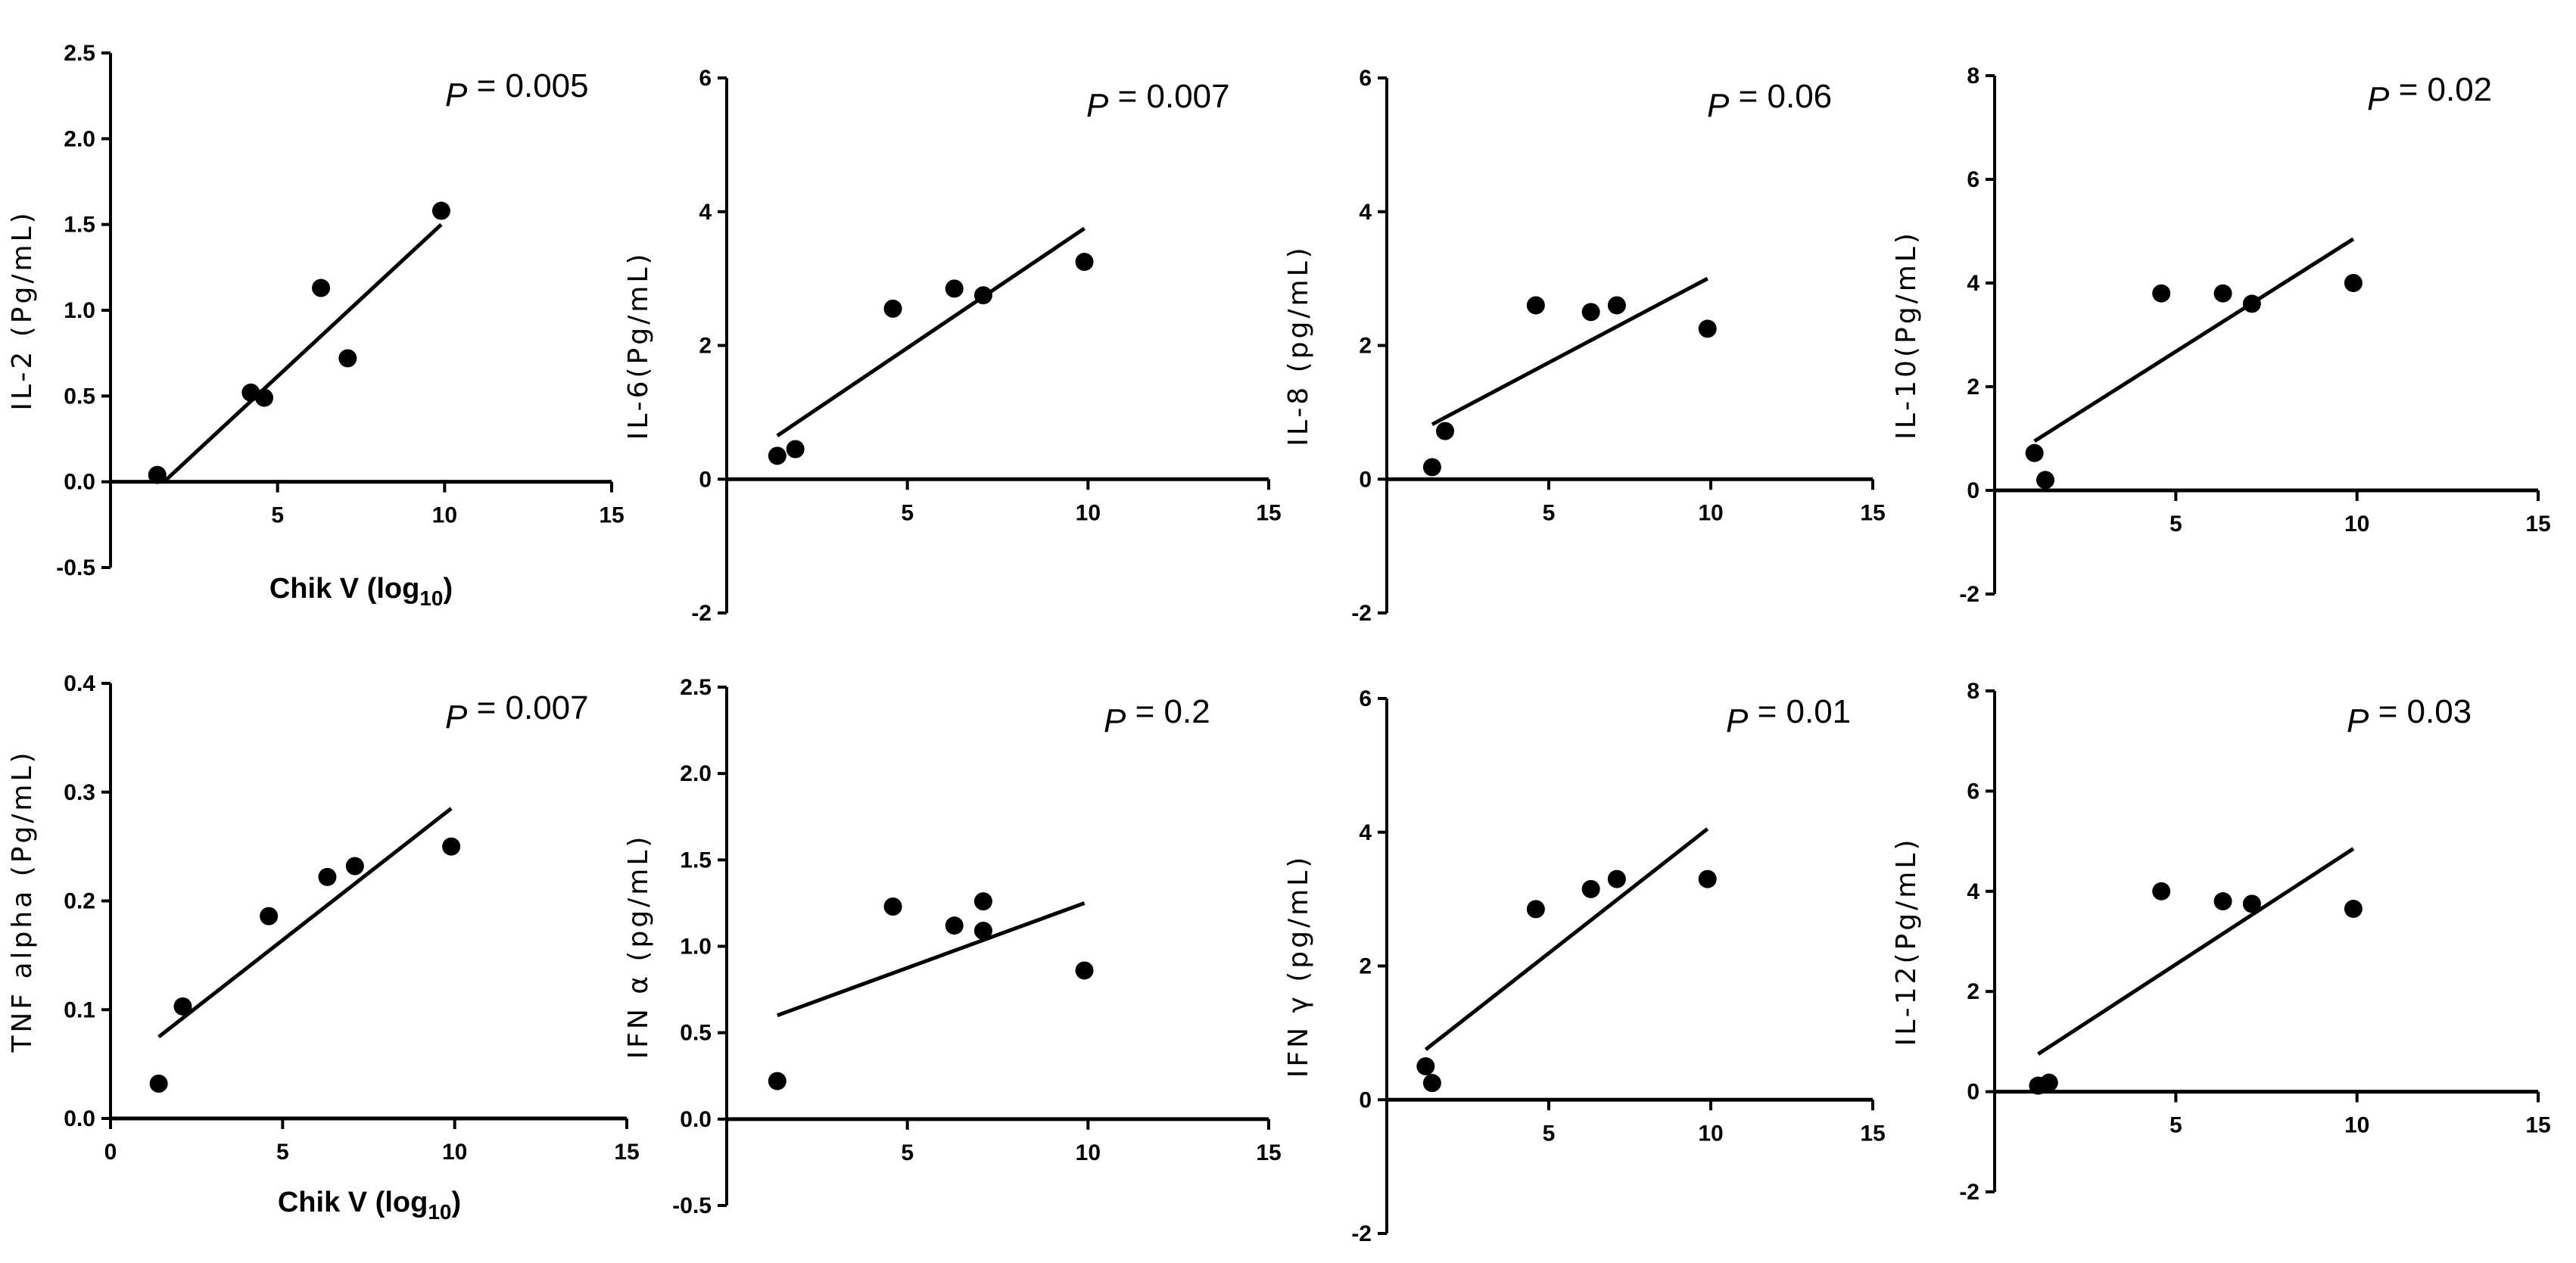  Describe the element at coordinates (79, 1010) in the screenshot. I see `y-tick-label: 0.1` at that location.